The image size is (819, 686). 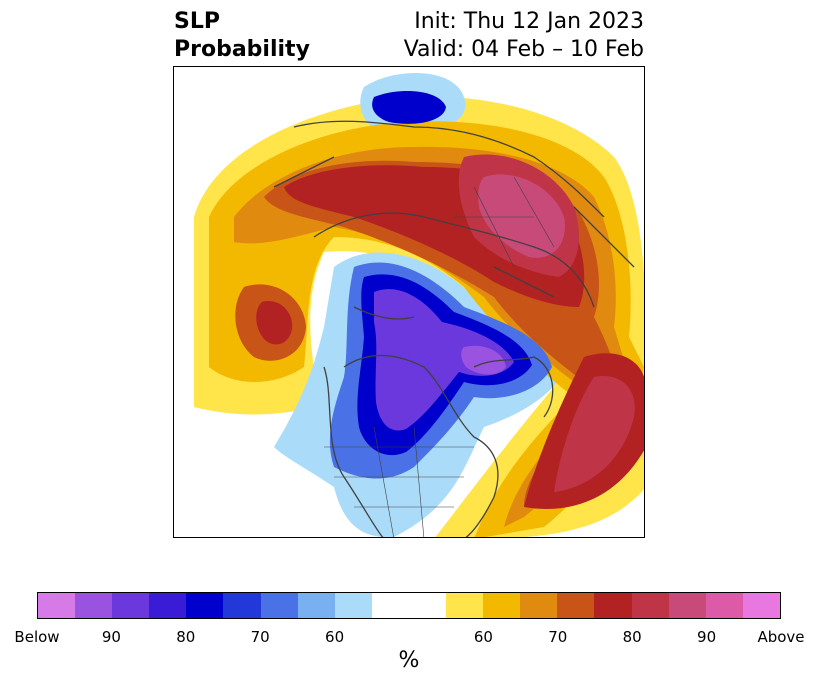 What do you see at coordinates (242, 36) in the screenshot?
I see `plot-title: SLP Probability` at bounding box center [242, 36].